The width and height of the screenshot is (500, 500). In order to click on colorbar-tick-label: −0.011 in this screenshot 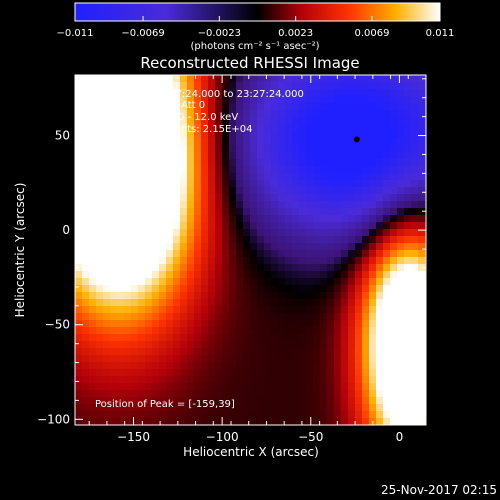, I will do `click(74, 33)`.